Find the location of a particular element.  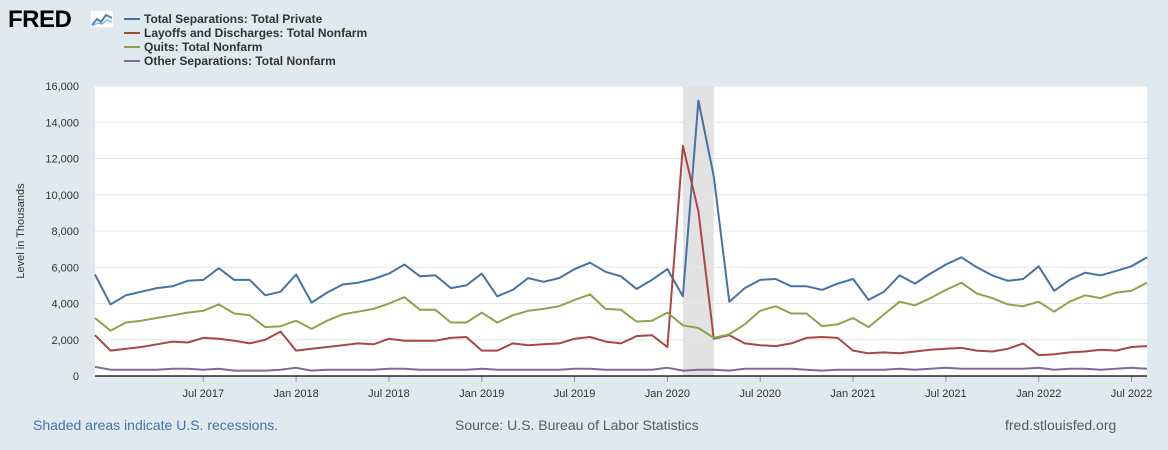

x-tick-label: Jul 2020 is located at coordinates (760, 394).